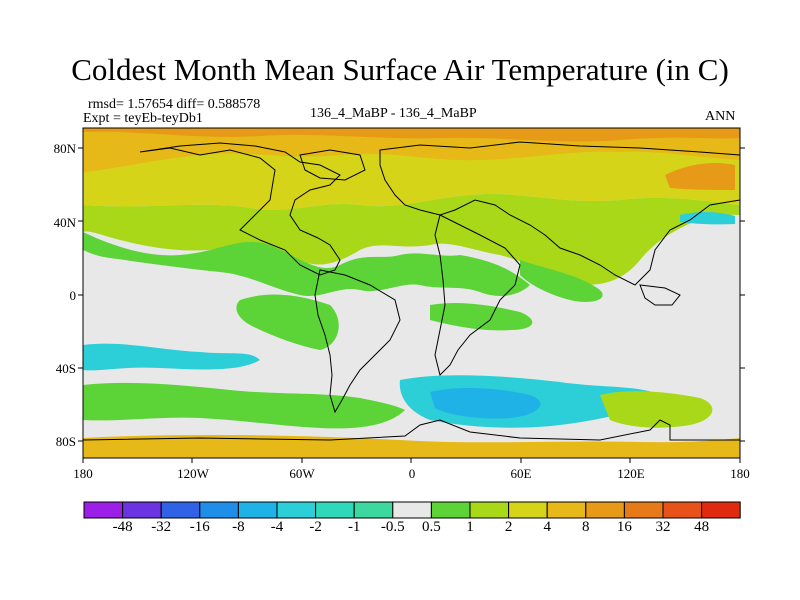  I want to click on south-cool-band, so click(171, 357).